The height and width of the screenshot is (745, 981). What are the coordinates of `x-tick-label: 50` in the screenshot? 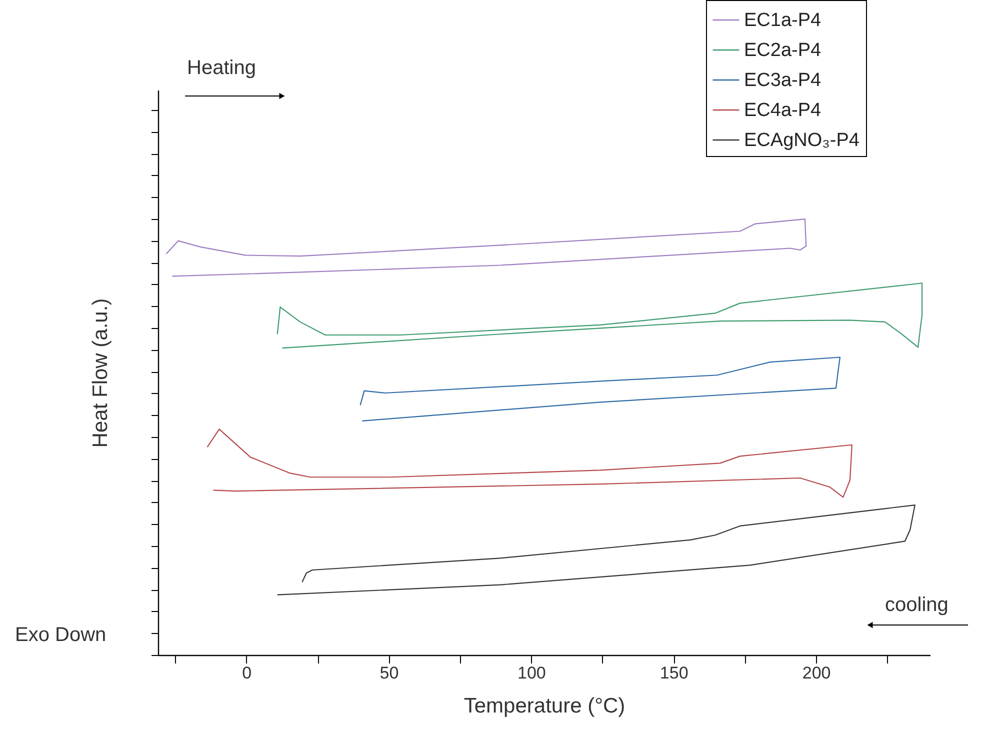 It's located at (389, 673).